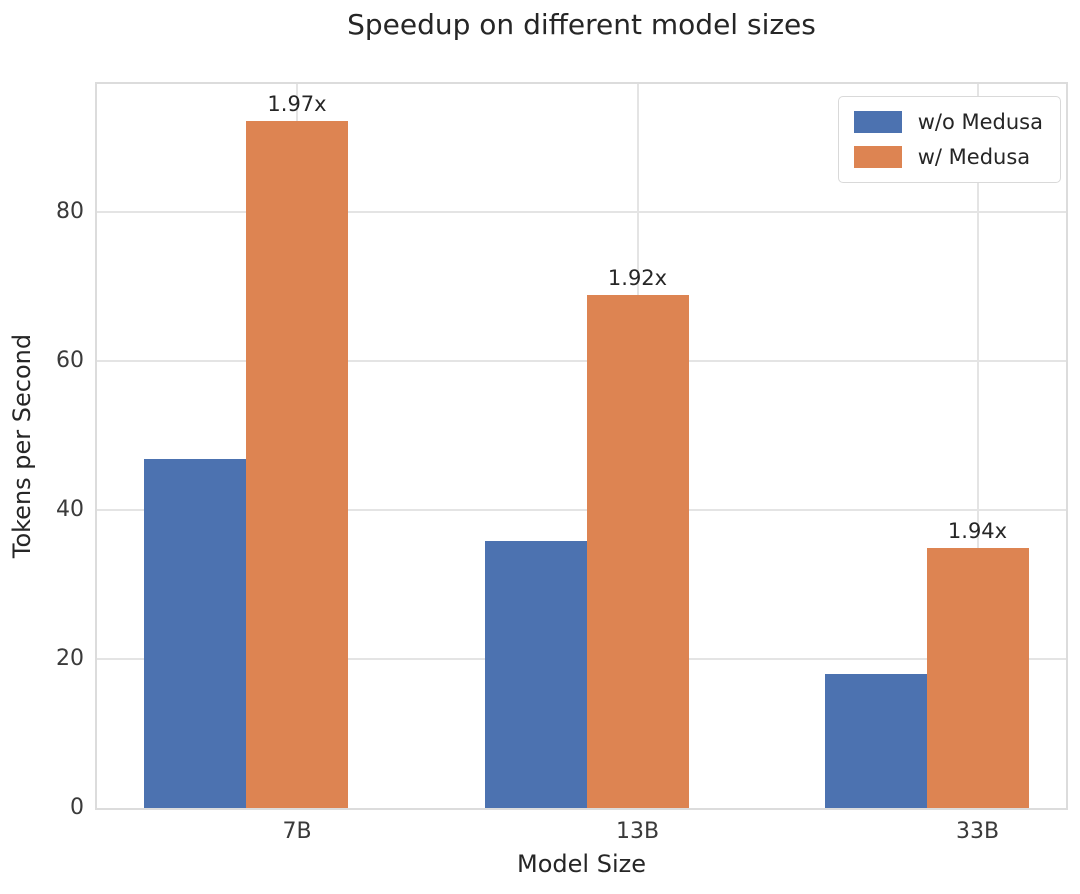 This screenshot has height=894, width=1080. I want to click on bar-annotation: 1.94x, so click(977, 531).